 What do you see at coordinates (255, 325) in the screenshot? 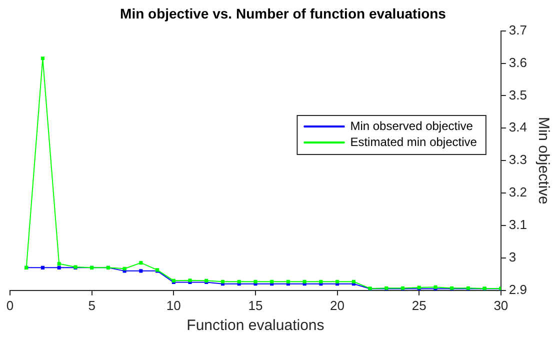
I see `x-axis-title: Function evaluations` at bounding box center [255, 325].